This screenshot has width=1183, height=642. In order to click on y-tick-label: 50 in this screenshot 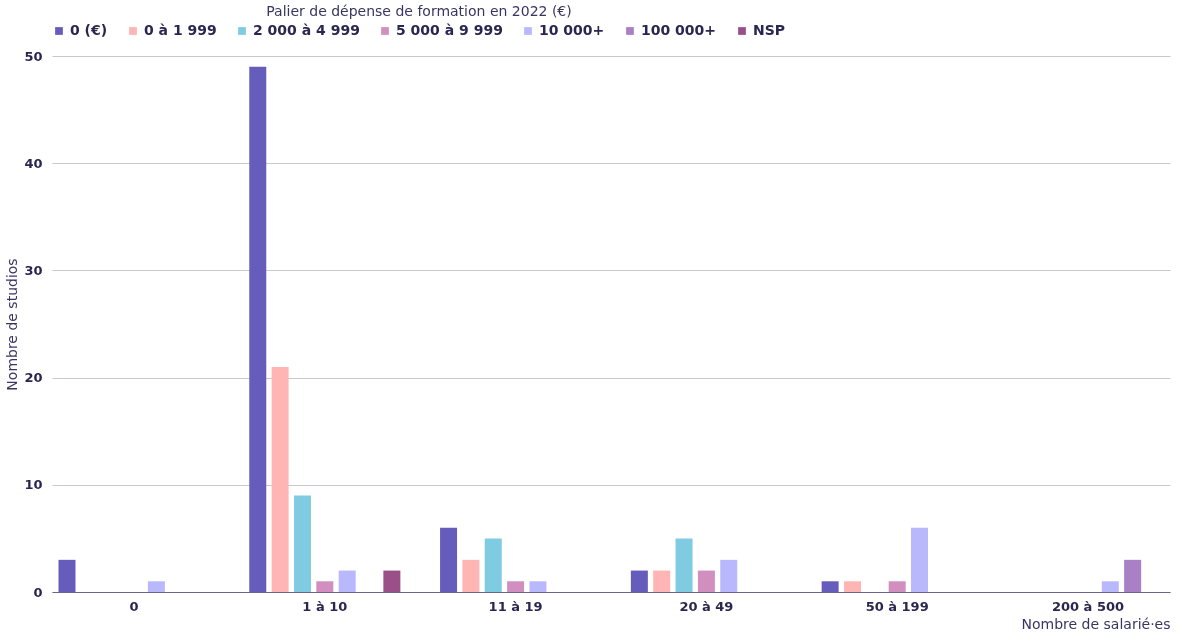, I will do `click(33, 56)`.